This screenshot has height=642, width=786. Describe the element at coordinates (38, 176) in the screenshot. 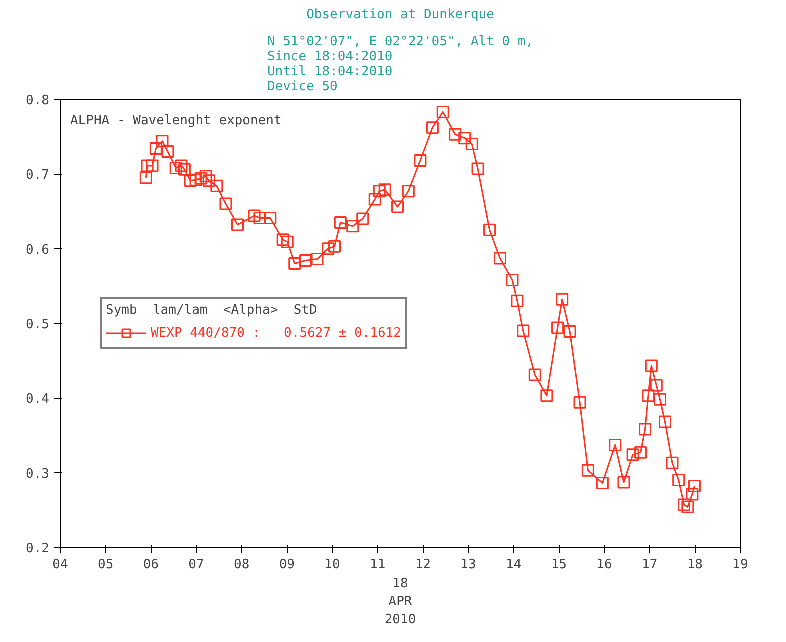

I see `y-tick-label: 0.7` at that location.